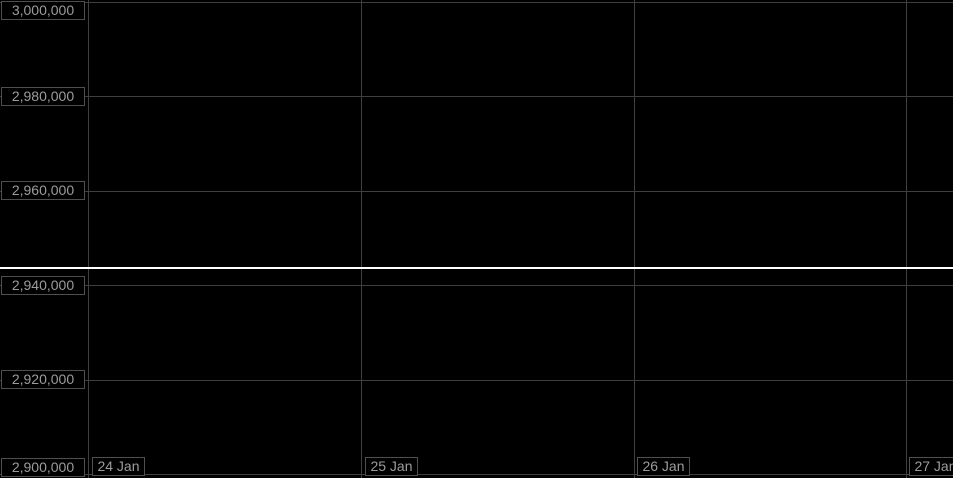 Image resolution: width=953 pixels, height=478 pixels. Describe the element at coordinates (391, 466) in the screenshot. I see `x-axis-label: 25 Jan` at that location.